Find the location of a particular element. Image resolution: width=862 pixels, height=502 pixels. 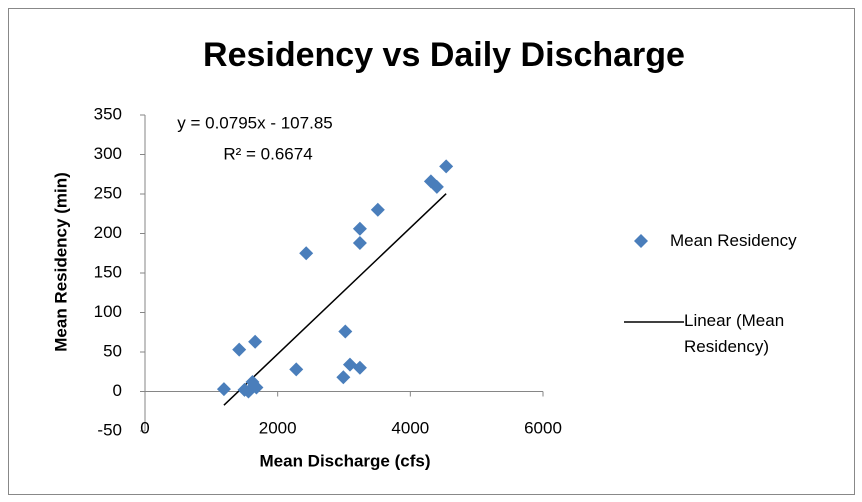

y-axis-title: Mean Residency (min) is located at coordinates (60, 262).